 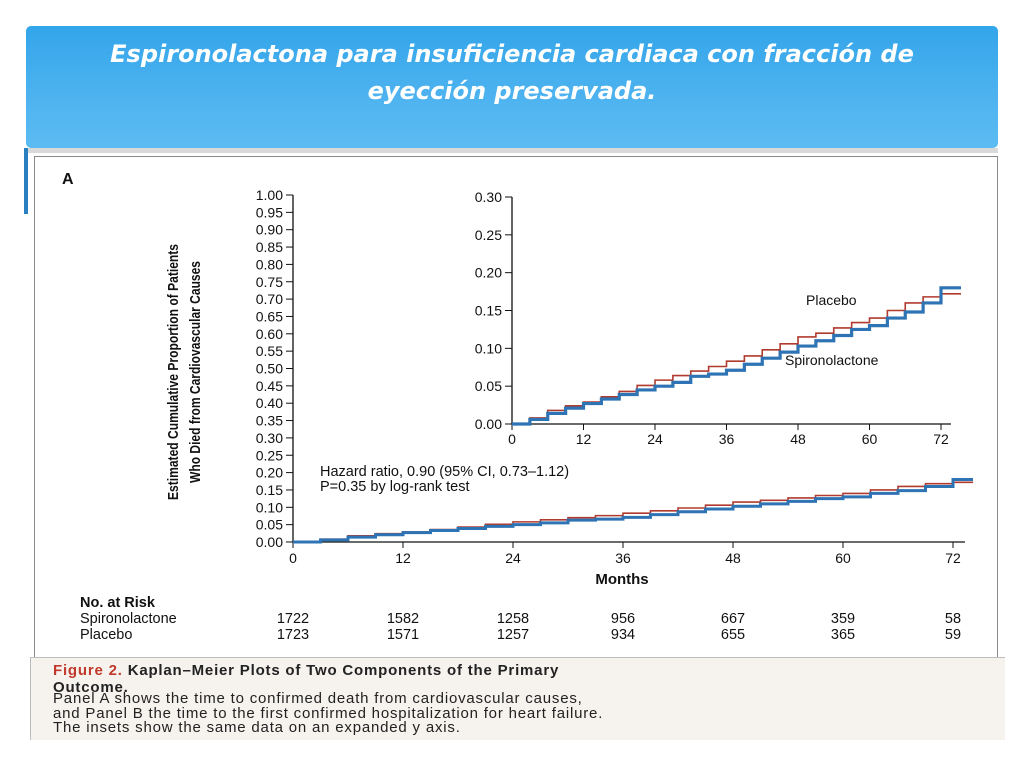 I want to click on main-x-tick-label: 0, so click(x=293, y=558).